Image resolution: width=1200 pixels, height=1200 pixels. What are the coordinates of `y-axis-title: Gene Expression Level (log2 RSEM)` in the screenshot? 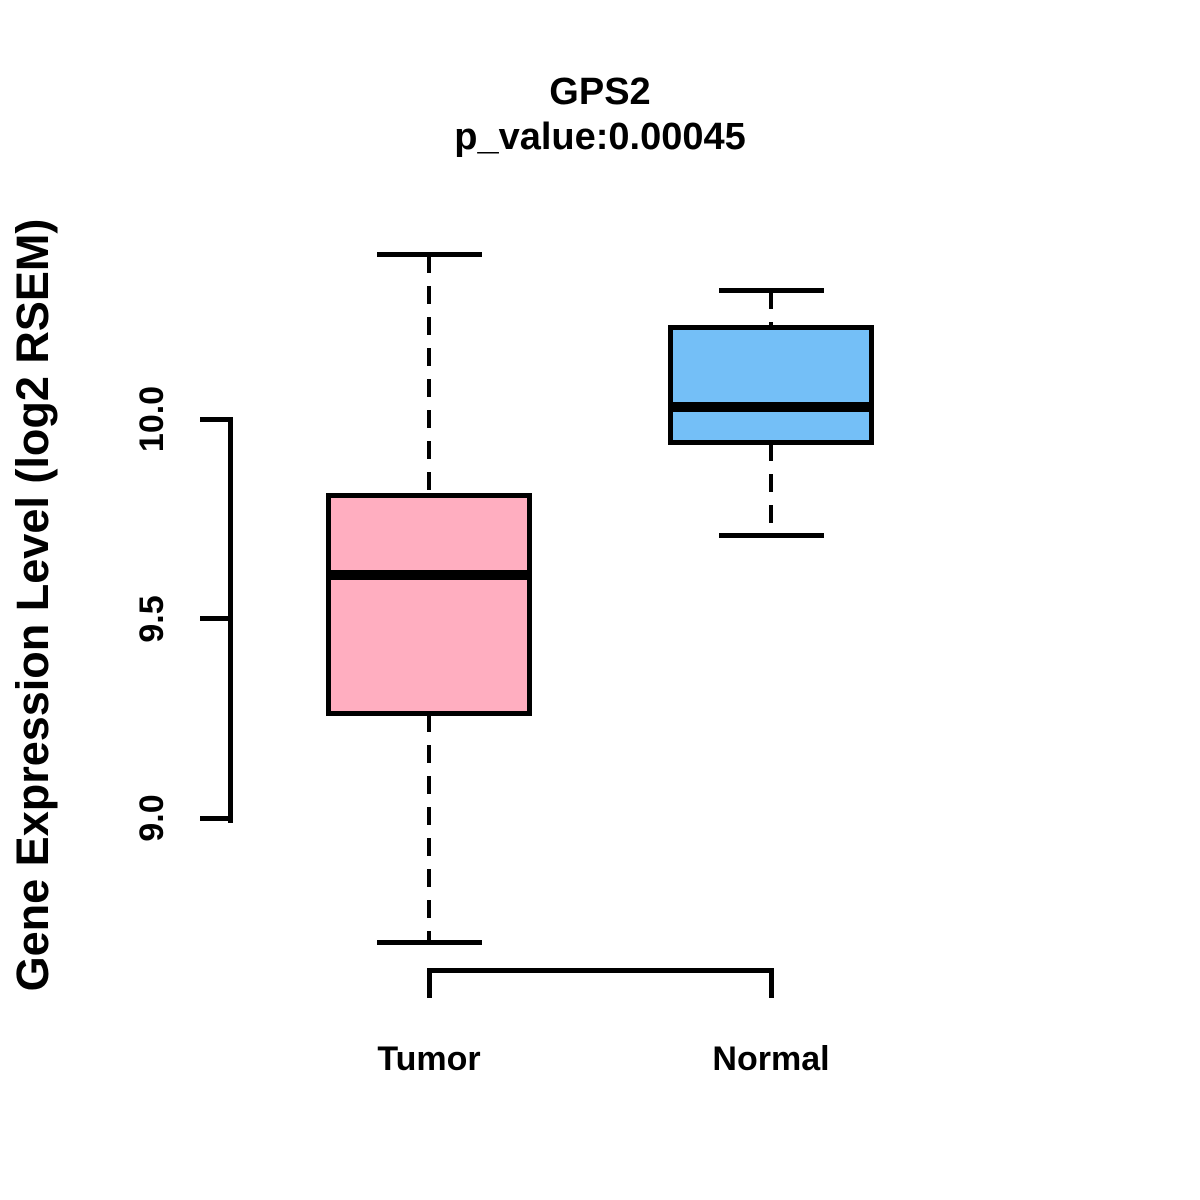 It's located at (32, 605).